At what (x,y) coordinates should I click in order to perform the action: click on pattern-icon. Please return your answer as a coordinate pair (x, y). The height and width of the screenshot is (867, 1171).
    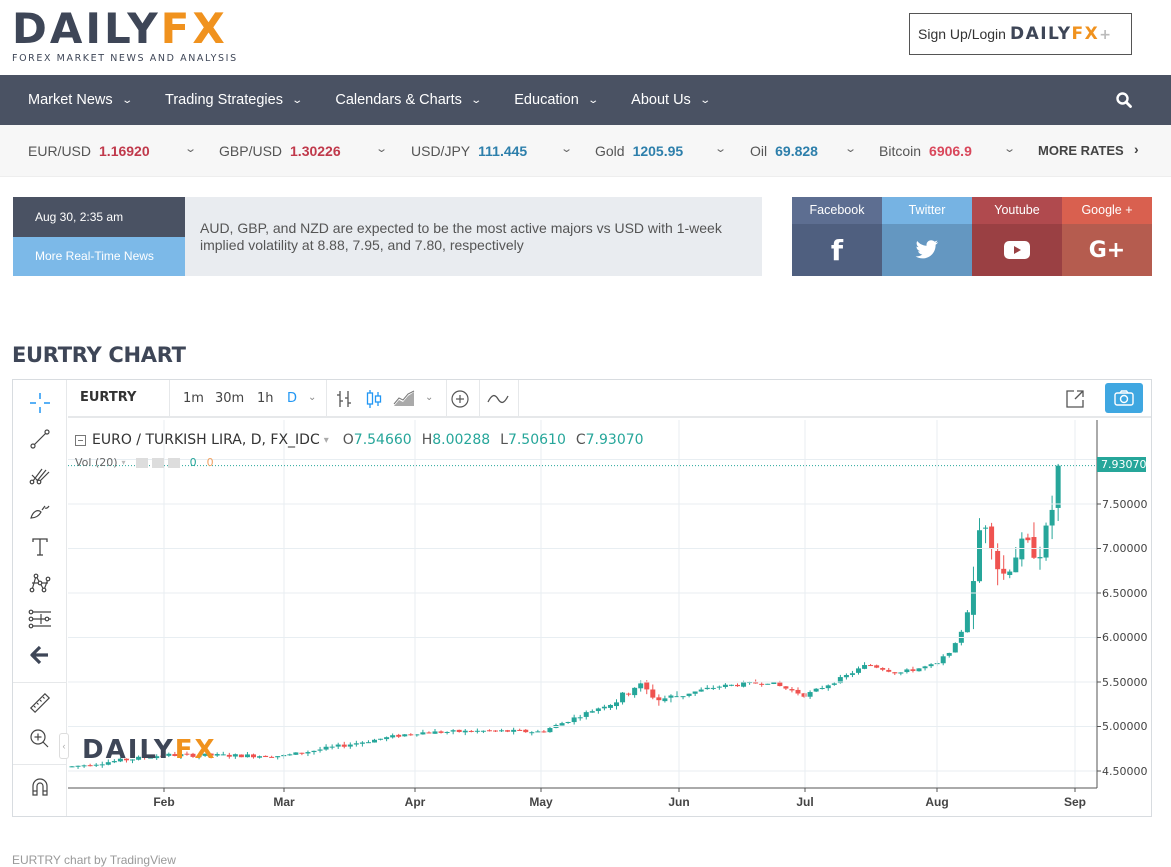
    Looking at the image, I should click on (40, 583).